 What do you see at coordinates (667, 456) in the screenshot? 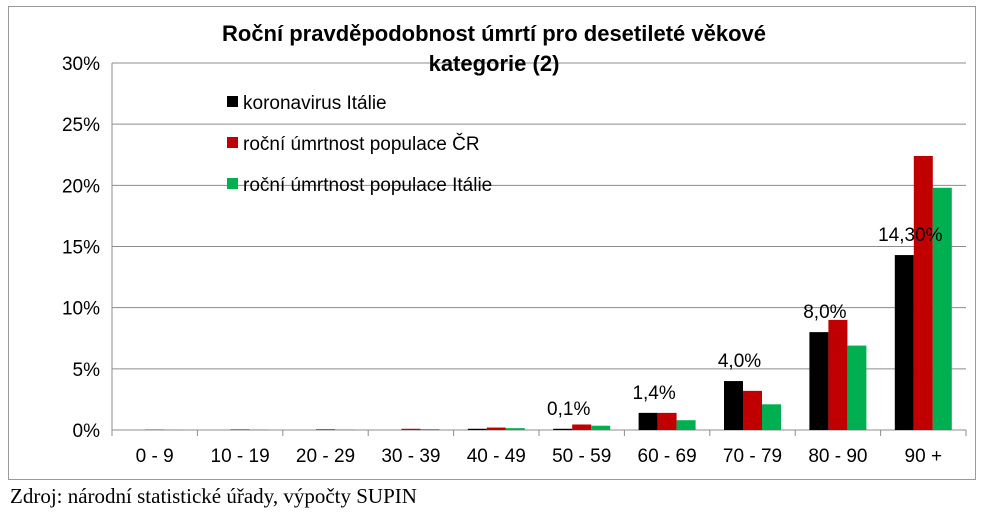
I see `x-tick-label: 60 - 69` at bounding box center [667, 456].